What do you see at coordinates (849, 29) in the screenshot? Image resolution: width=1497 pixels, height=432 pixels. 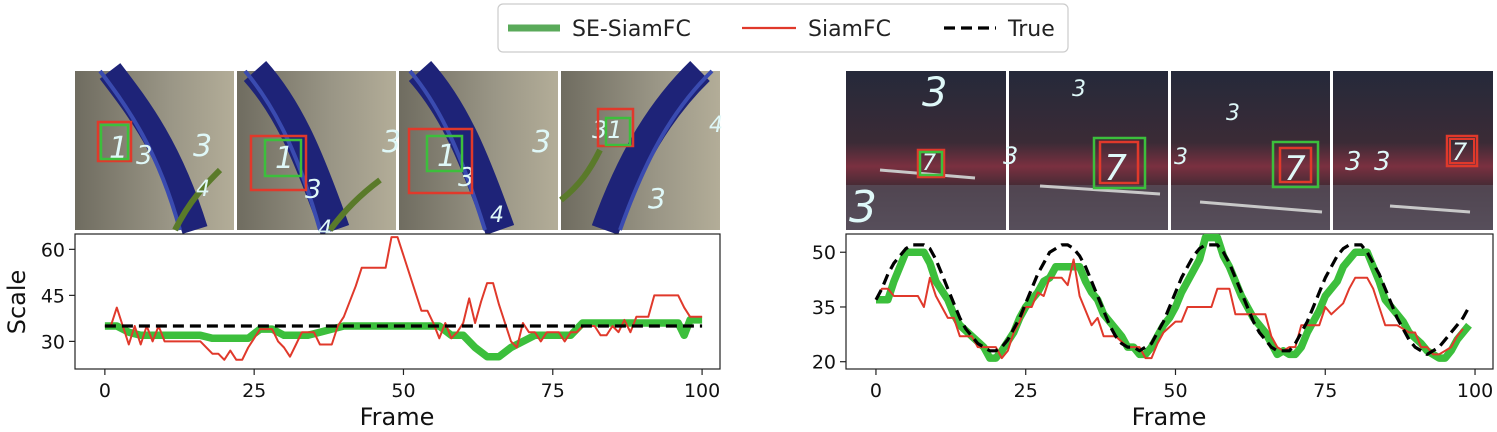 I see `legend-label-siamfc: SiamFC` at bounding box center [849, 29].